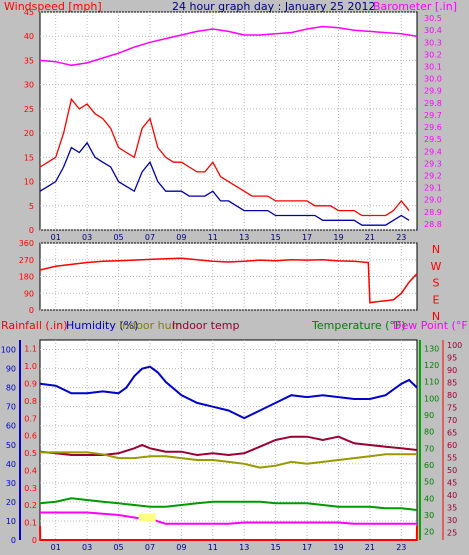  What do you see at coordinates (228, 446) in the screenshot?
I see `series-indoor-temp` at bounding box center [228, 446].